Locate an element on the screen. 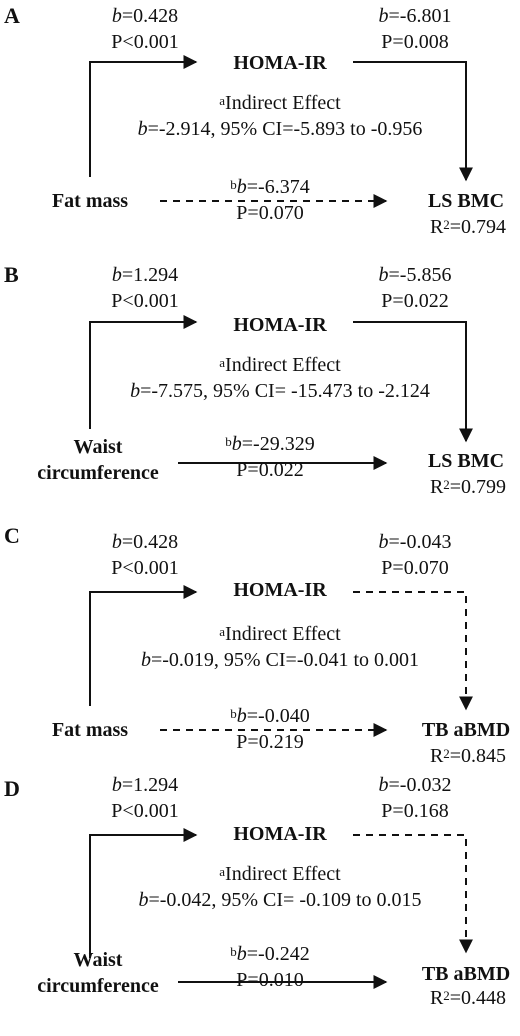 This screenshot has height=1036, width=520. direct-effect-coefficient: bb=-6.374 is located at coordinates (270, 187).